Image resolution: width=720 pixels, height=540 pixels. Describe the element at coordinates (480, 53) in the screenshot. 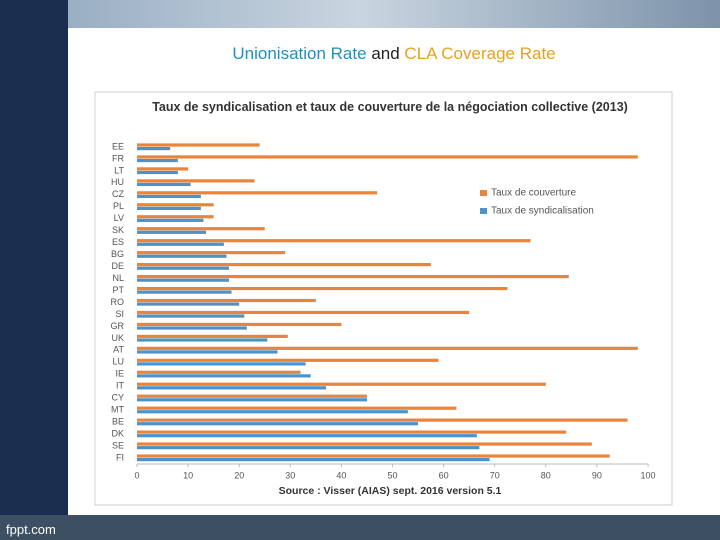

I see `title-part: CLA Coverage Rate` at that location.